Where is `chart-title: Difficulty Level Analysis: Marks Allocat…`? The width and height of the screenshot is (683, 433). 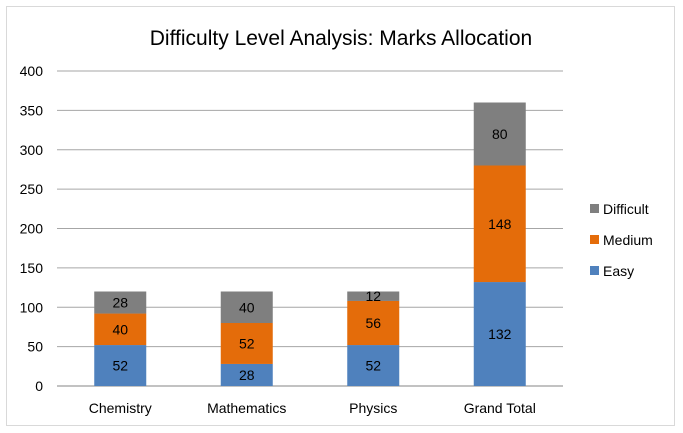
chart-title: Difficulty Level Analysis: Marks Allocat… is located at coordinates (341, 38).